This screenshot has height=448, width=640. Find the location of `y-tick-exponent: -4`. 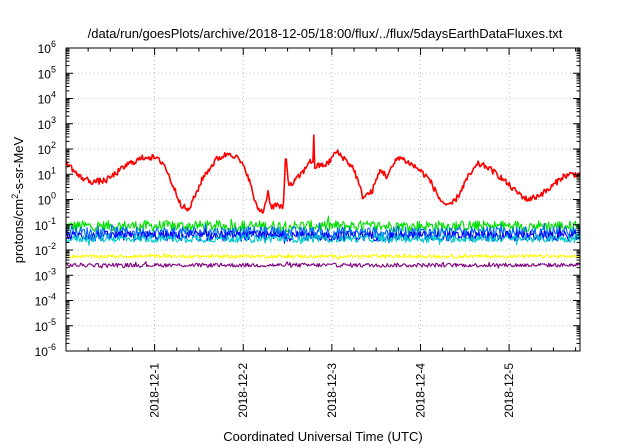

y-tick-exponent: -4 is located at coordinates (52, 297).